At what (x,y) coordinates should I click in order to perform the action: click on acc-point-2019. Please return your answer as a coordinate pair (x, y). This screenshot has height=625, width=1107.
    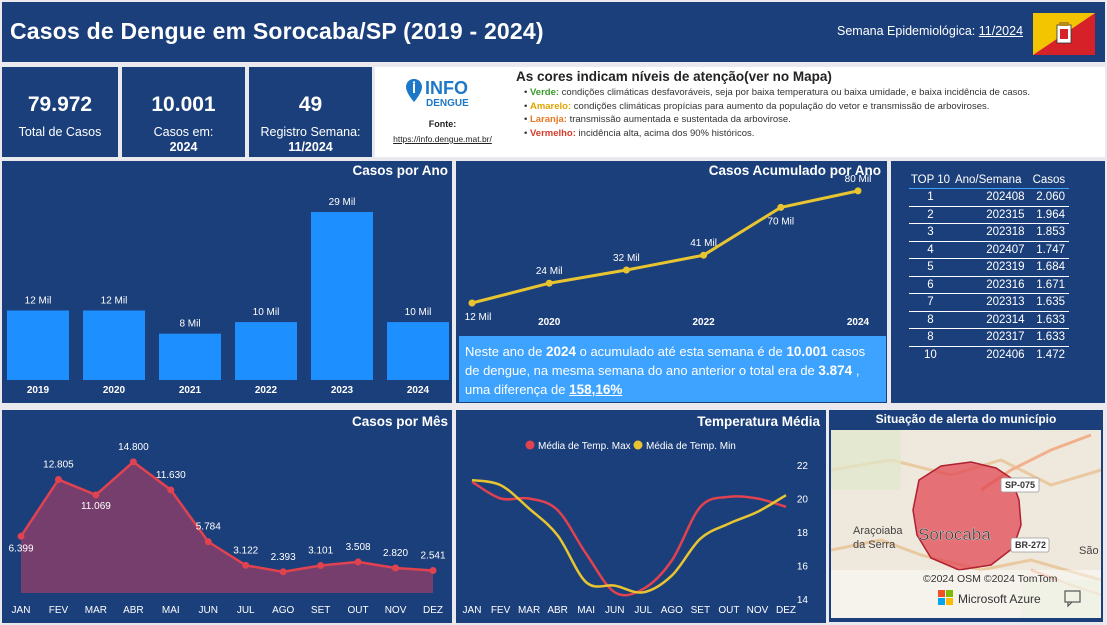
    Looking at the image, I should click on (472, 303).